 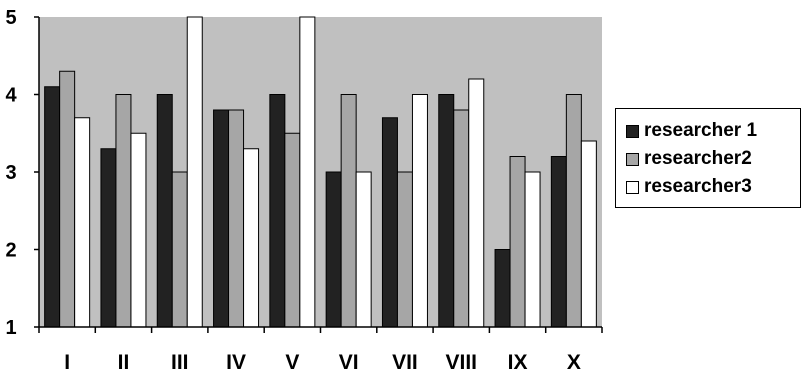 I want to click on x-tick-label-viii: VIII, so click(x=461, y=362).